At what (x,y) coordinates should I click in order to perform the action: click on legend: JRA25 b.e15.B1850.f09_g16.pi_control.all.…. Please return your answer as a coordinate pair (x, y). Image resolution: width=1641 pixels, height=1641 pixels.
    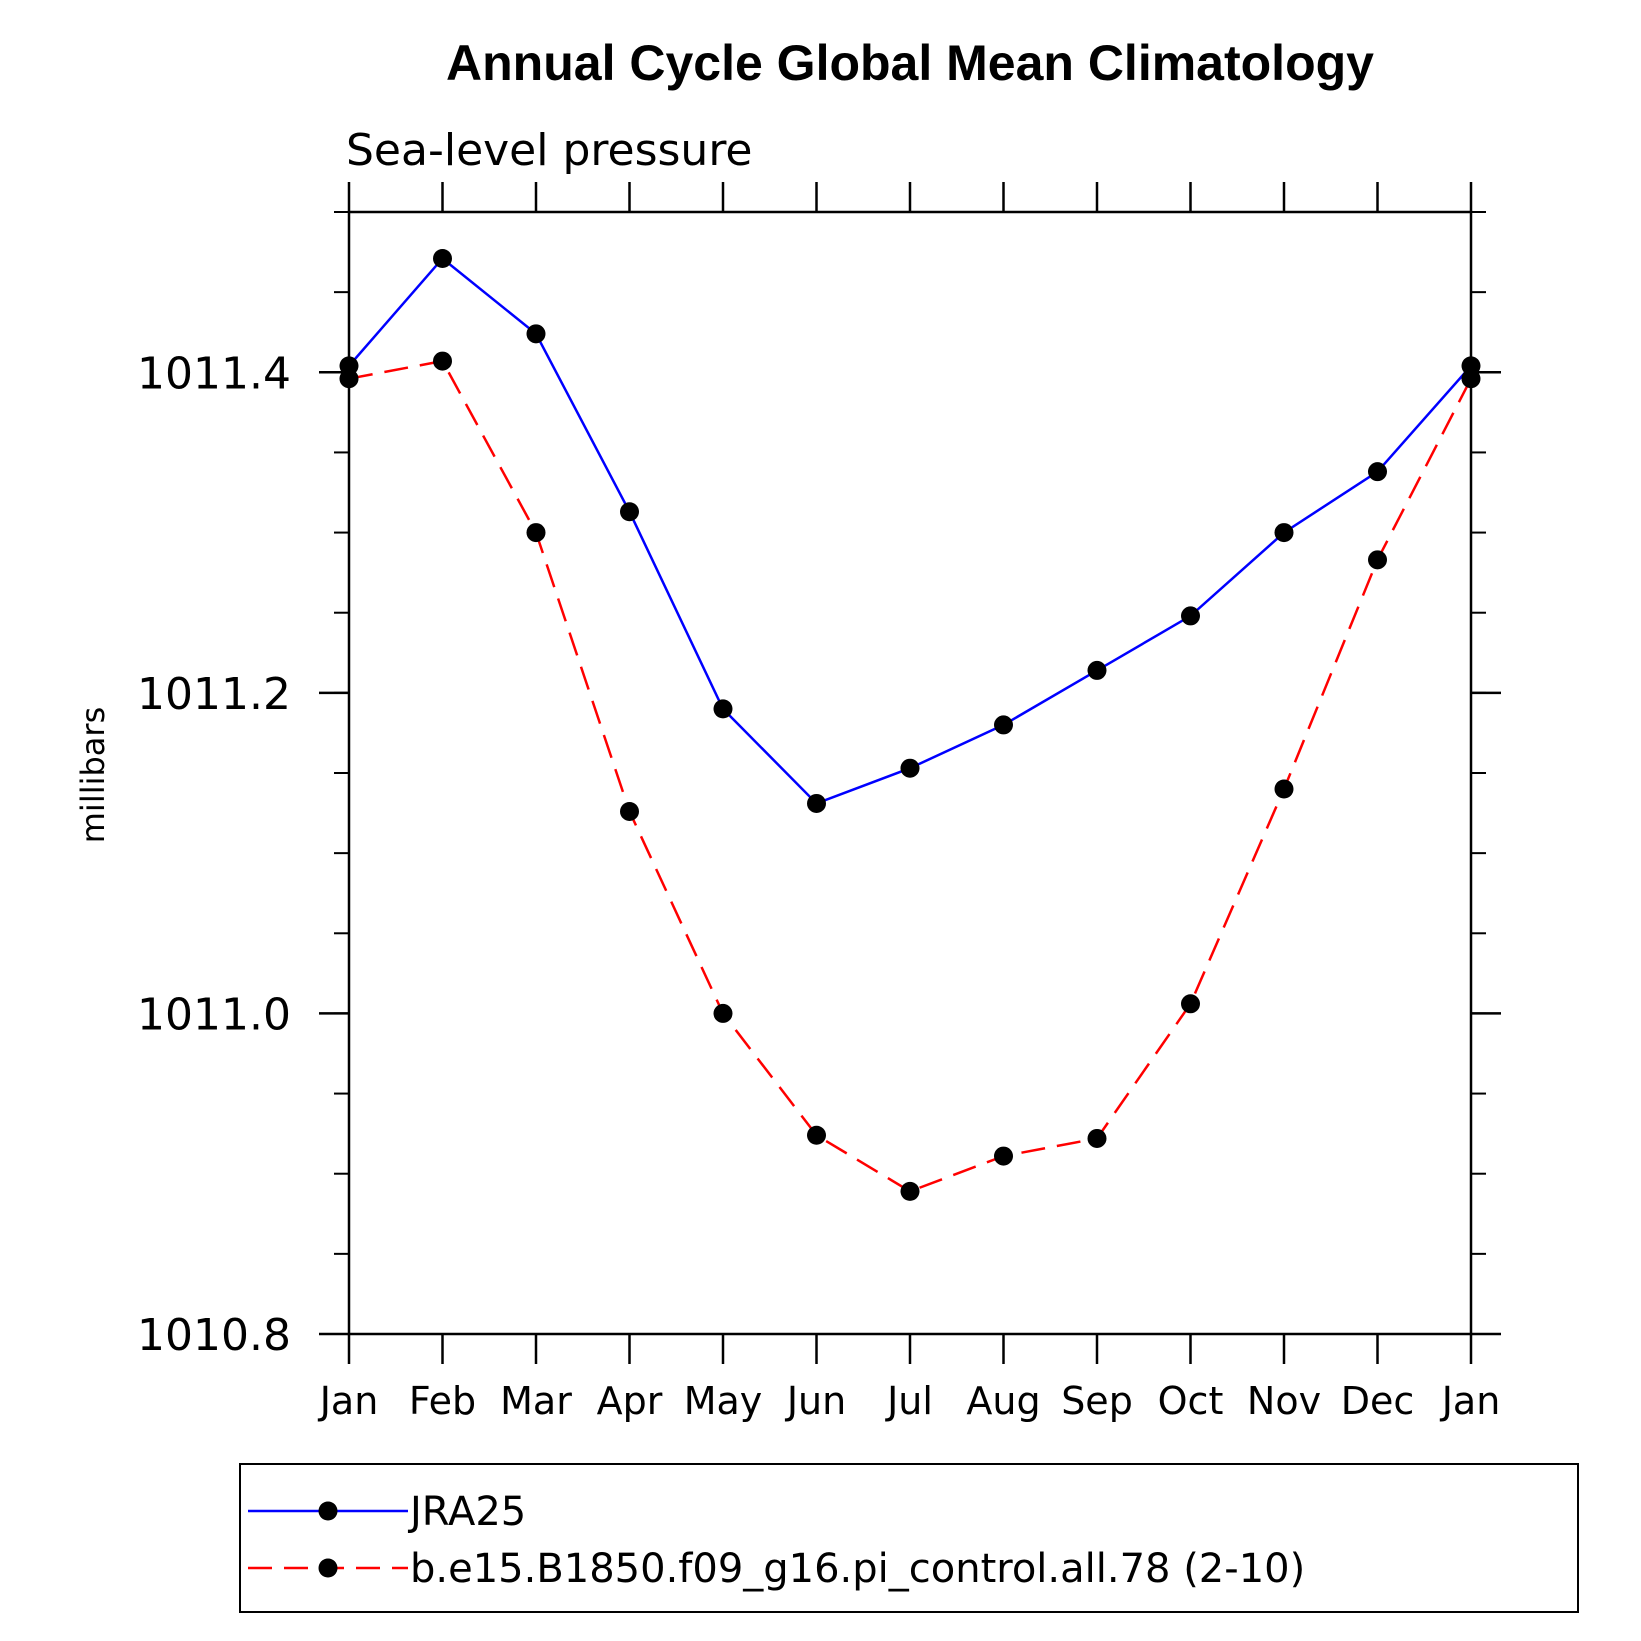
    Looking at the image, I should click on (909, 1538).